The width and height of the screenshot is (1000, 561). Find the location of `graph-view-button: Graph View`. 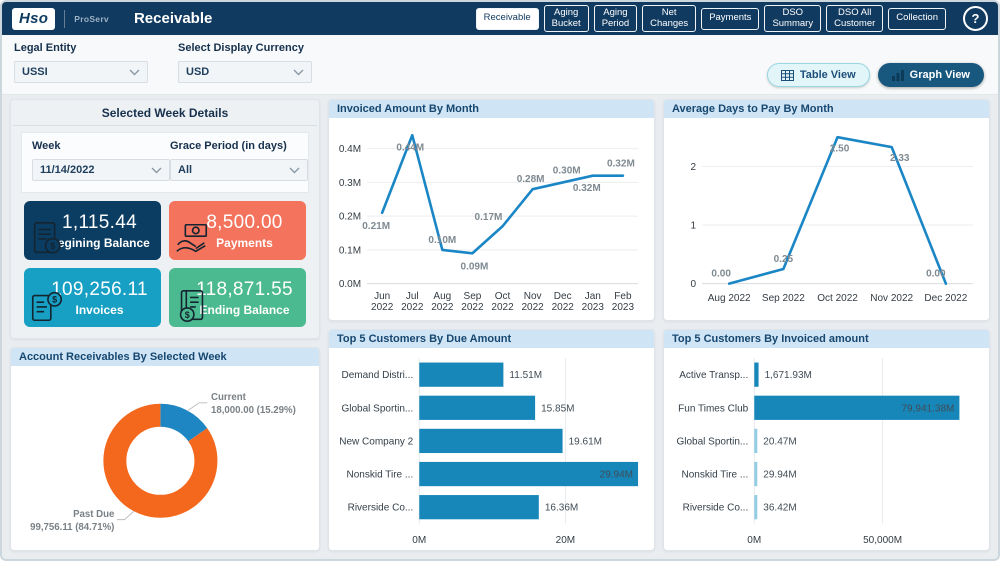

graph-view-button: Graph View is located at coordinates (930, 75).